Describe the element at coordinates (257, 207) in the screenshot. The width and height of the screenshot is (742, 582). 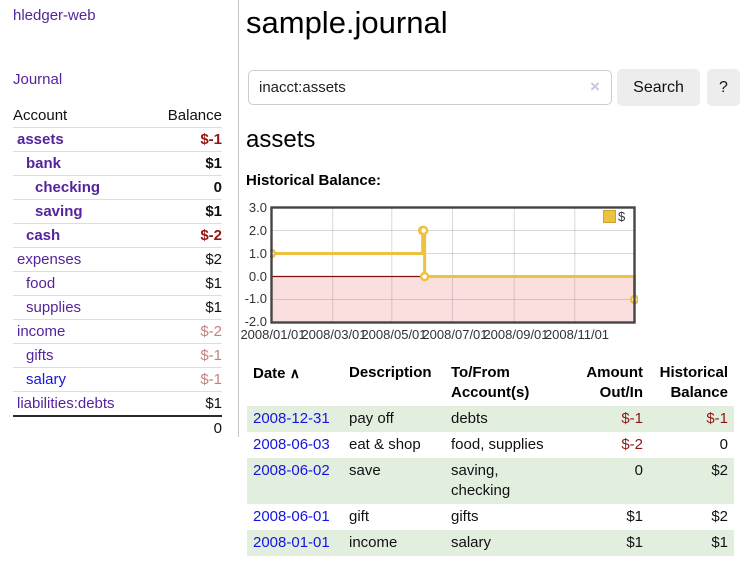
I see `y-axis-tick: 3.0` at that location.